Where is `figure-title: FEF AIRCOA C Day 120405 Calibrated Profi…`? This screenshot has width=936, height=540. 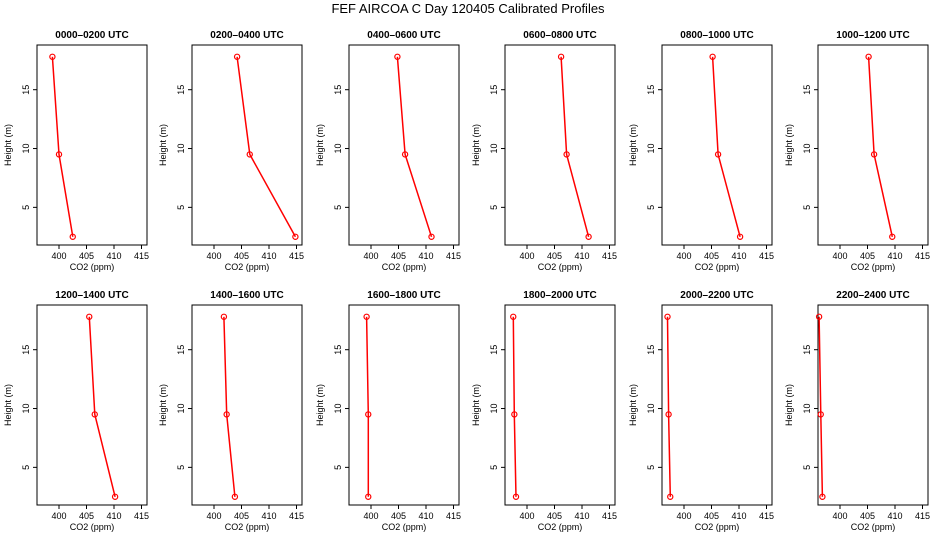 figure-title: FEF AIRCOA C Day 120405 Calibrated Profi… is located at coordinates (468, 8).